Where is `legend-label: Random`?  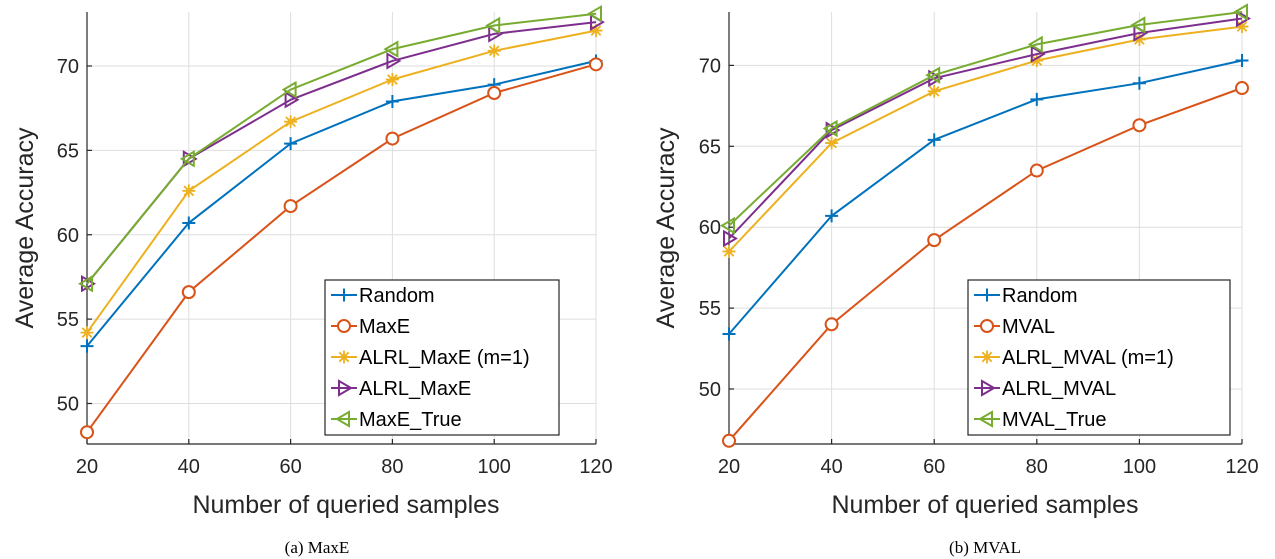
legend-label: Random is located at coordinates (1040, 296).